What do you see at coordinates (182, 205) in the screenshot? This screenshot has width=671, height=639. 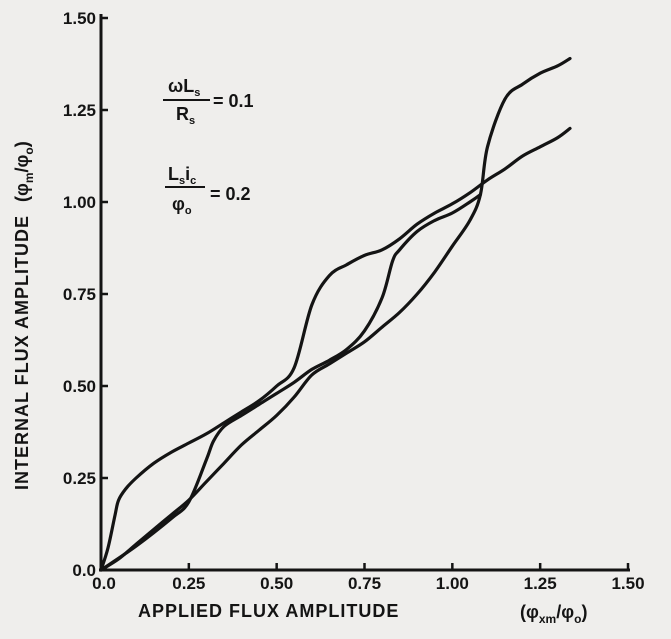 I see `annotation-2-denominator: φo` at bounding box center [182, 205].